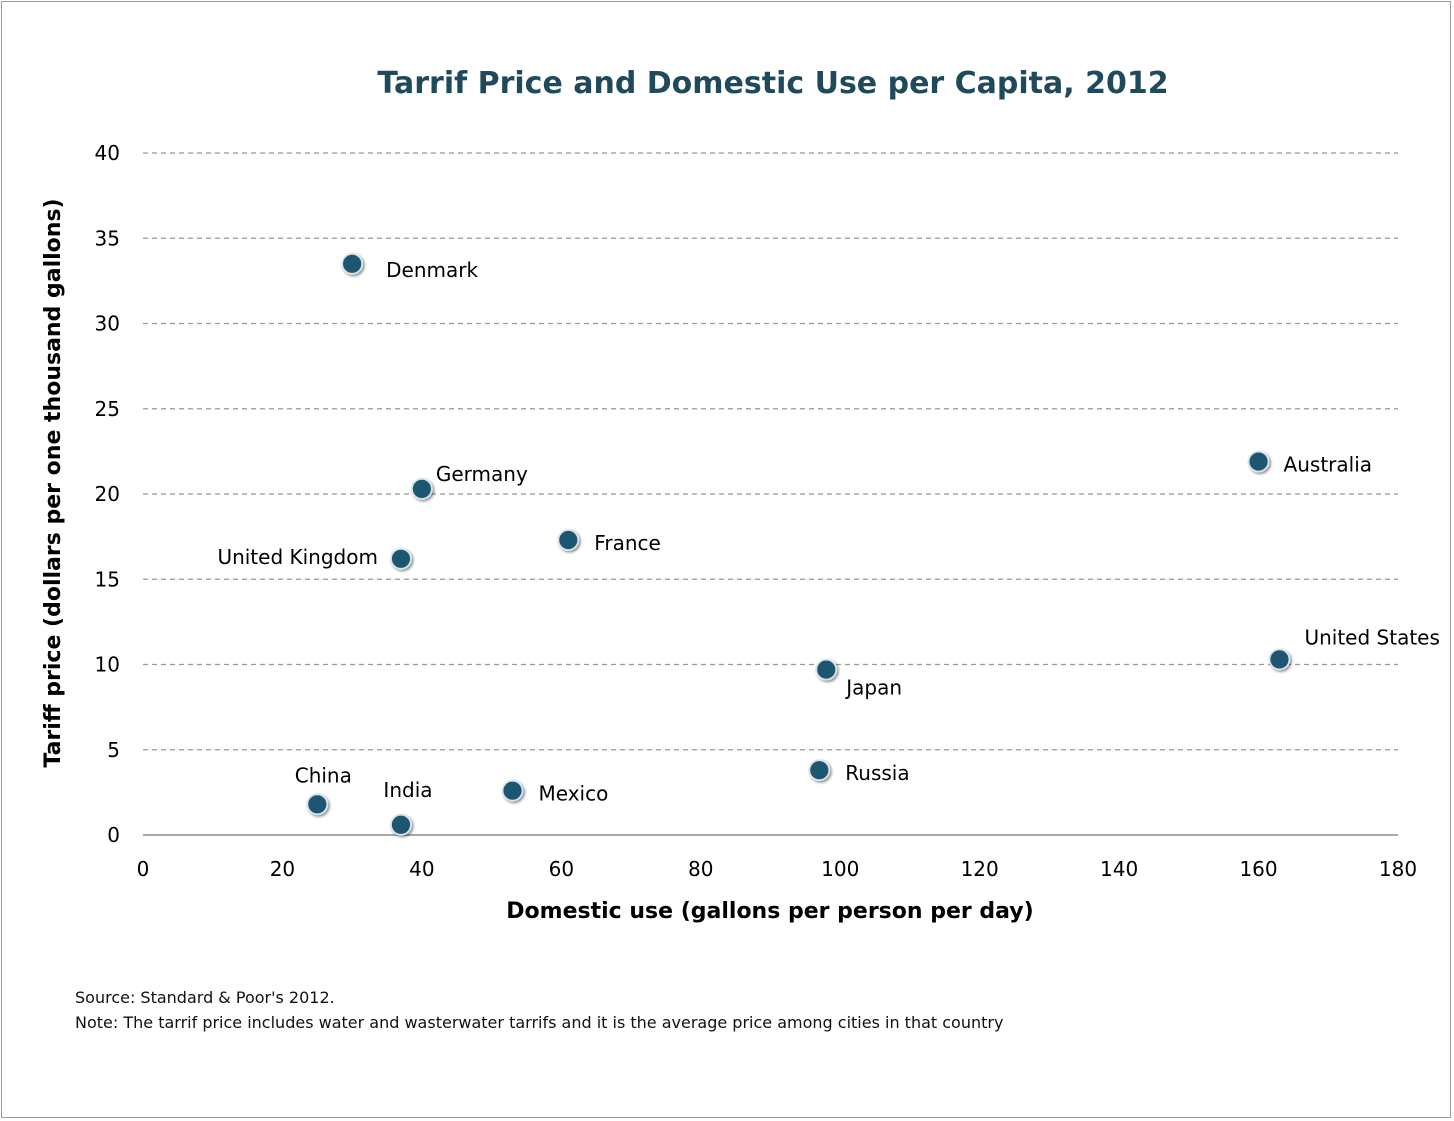 The height and width of the screenshot is (1121, 1454). Describe the element at coordinates (282, 869) in the screenshot. I see `x-tick-label: 20` at that location.